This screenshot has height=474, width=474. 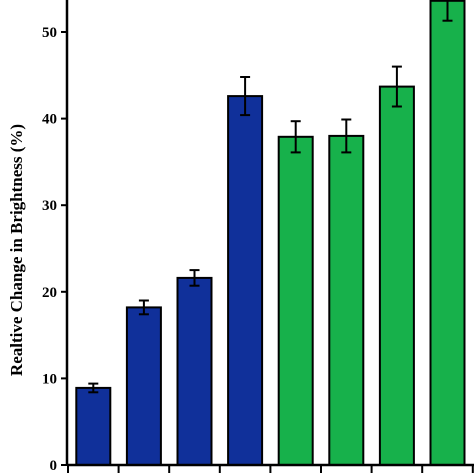 What do you see at coordinates (49, 33) in the screenshot?
I see `y-tick-label-50: 50` at bounding box center [49, 33].